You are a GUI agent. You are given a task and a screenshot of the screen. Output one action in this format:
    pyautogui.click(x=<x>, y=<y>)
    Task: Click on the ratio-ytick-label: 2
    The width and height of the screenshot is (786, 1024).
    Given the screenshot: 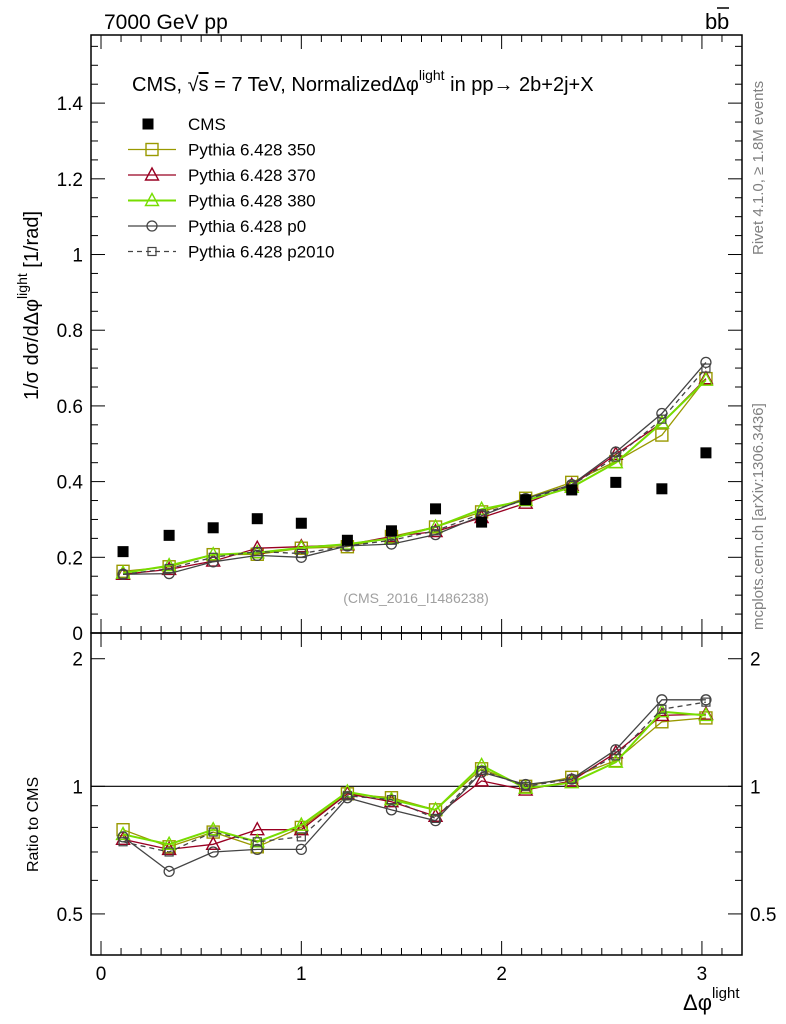 What is the action you would take?
    pyautogui.click(x=77, y=660)
    